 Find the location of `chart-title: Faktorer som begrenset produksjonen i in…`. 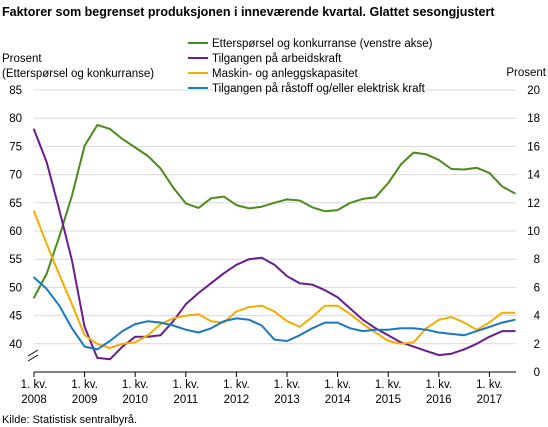

chart-title: Faktorer som begrenset produksjonen i in… is located at coordinates (248, 12).